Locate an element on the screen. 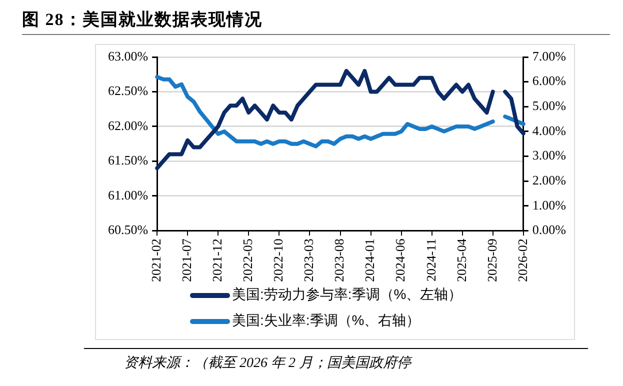 This screenshot has width=623, height=386. x-tick-label: 2024-06 is located at coordinates (400, 260).